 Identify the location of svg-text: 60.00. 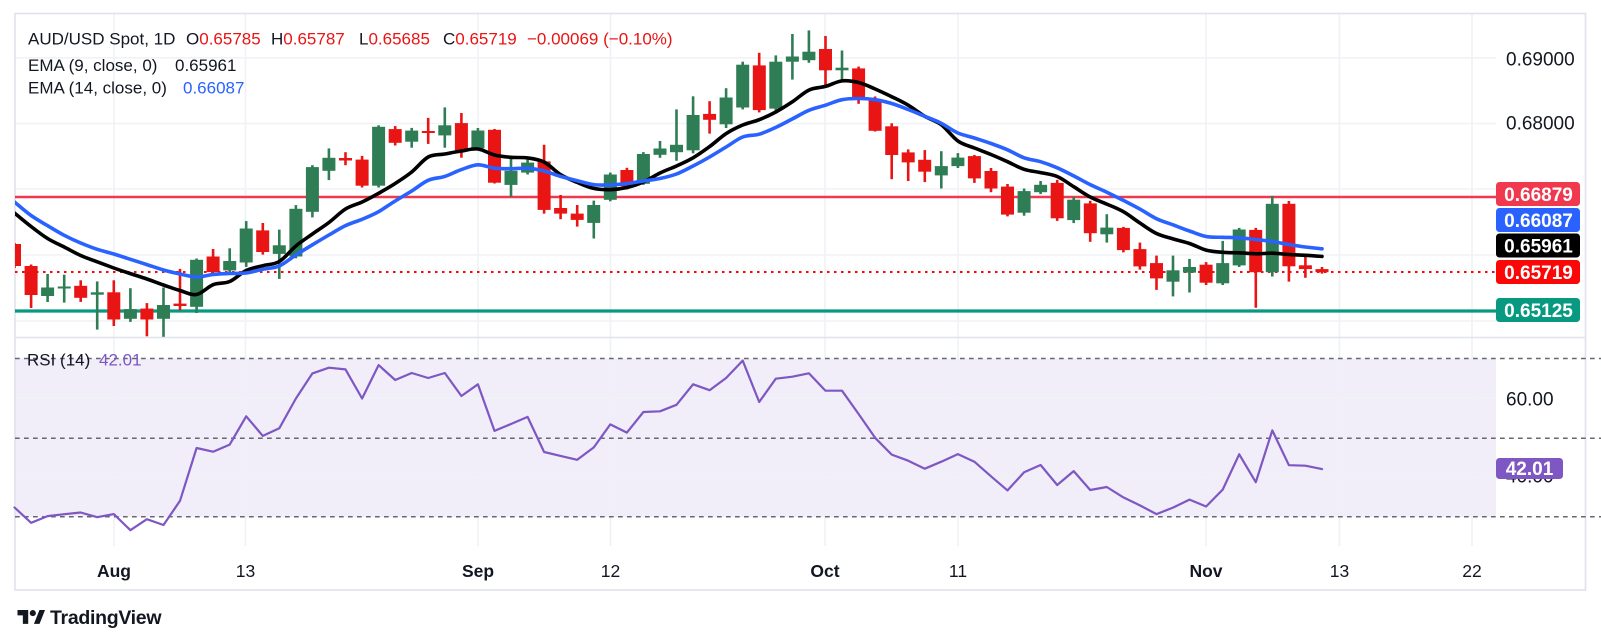
(1530, 400).